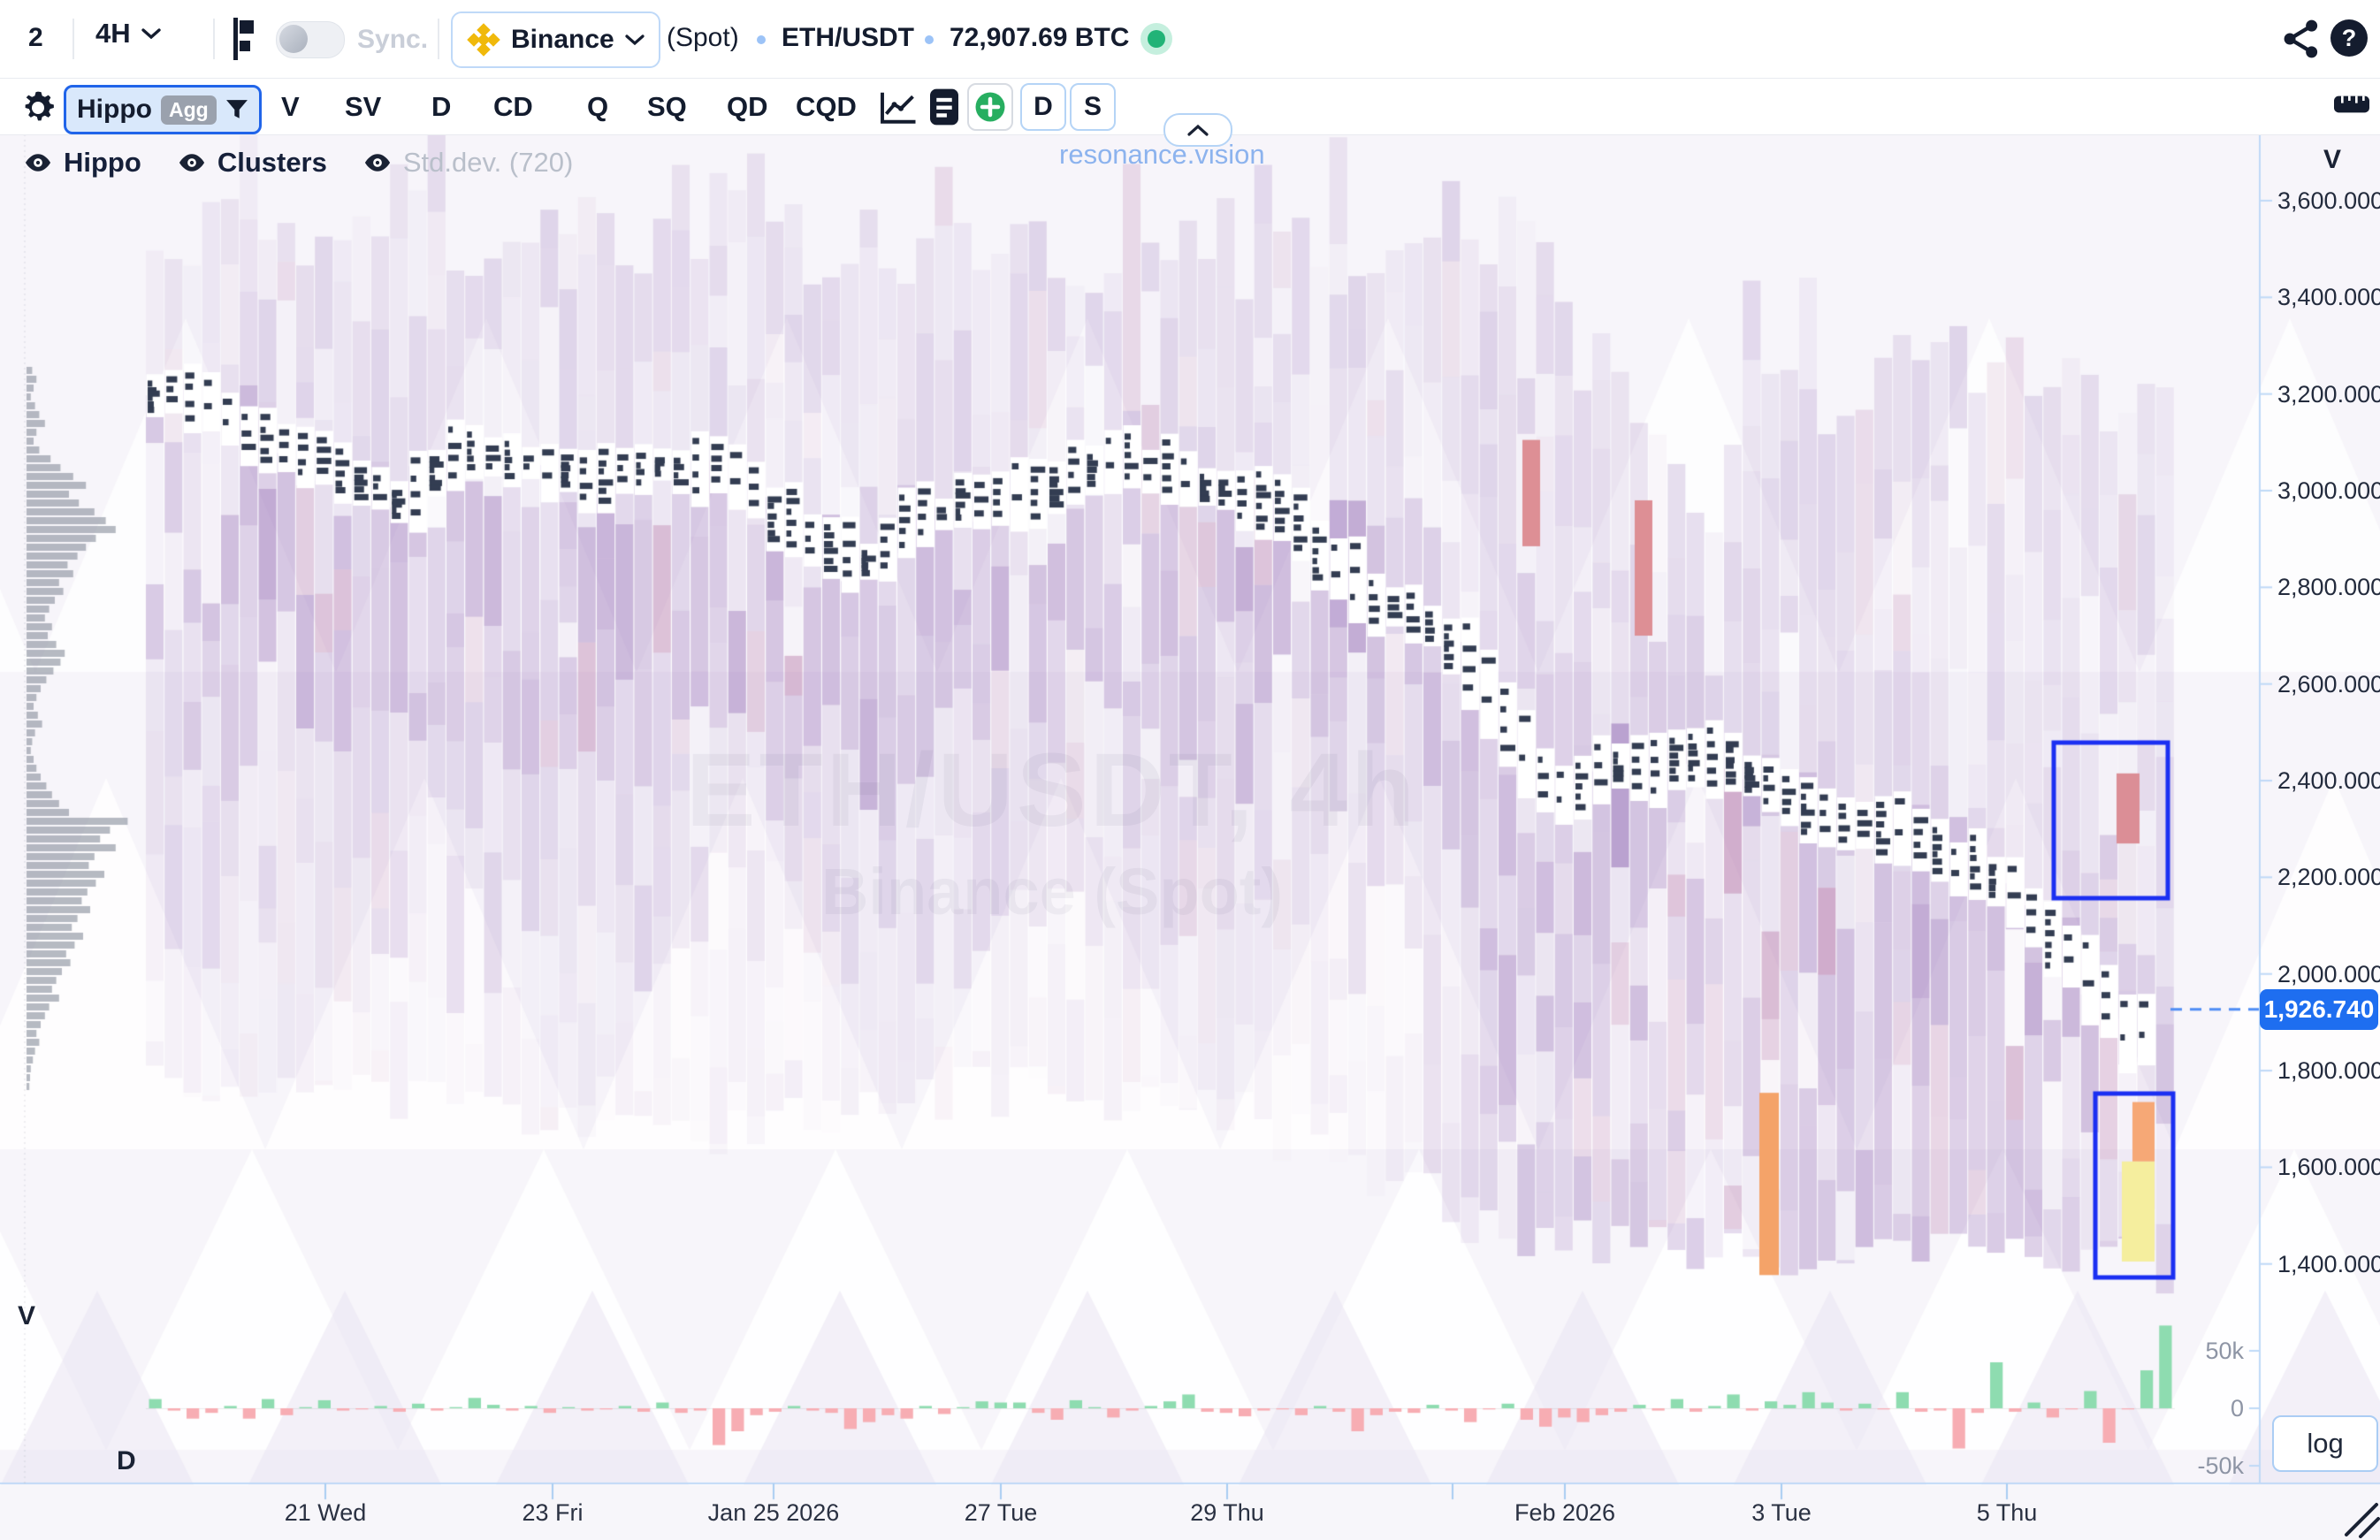 The height and width of the screenshot is (1540, 2380). I want to click on price-tick-label: 1,400.000, so click(2328, 1263).